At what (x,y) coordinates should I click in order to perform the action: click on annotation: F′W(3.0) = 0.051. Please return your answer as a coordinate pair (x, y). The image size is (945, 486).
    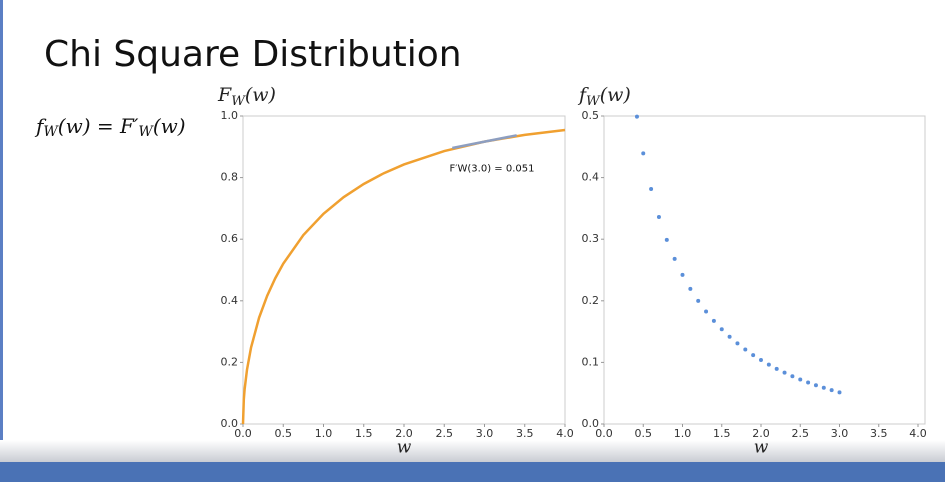
    Looking at the image, I should click on (492, 168).